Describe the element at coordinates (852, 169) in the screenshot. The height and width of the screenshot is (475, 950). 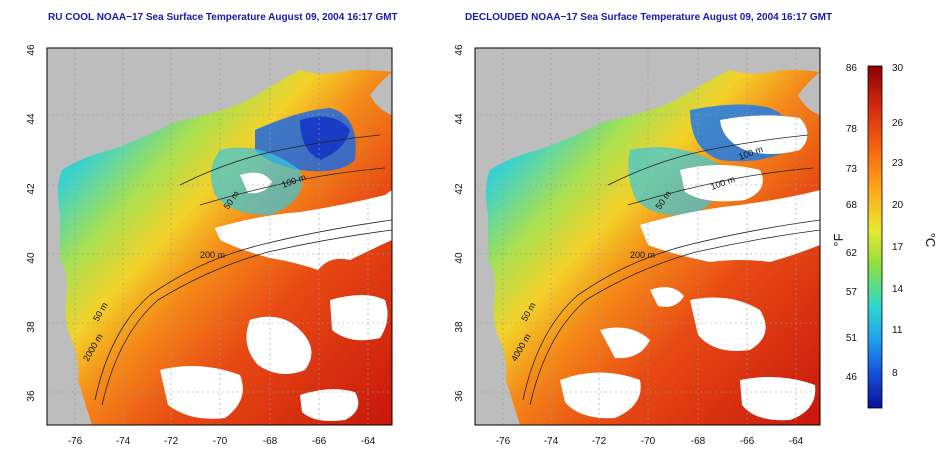
I see `fahrenheit-tick-label: 73` at that location.